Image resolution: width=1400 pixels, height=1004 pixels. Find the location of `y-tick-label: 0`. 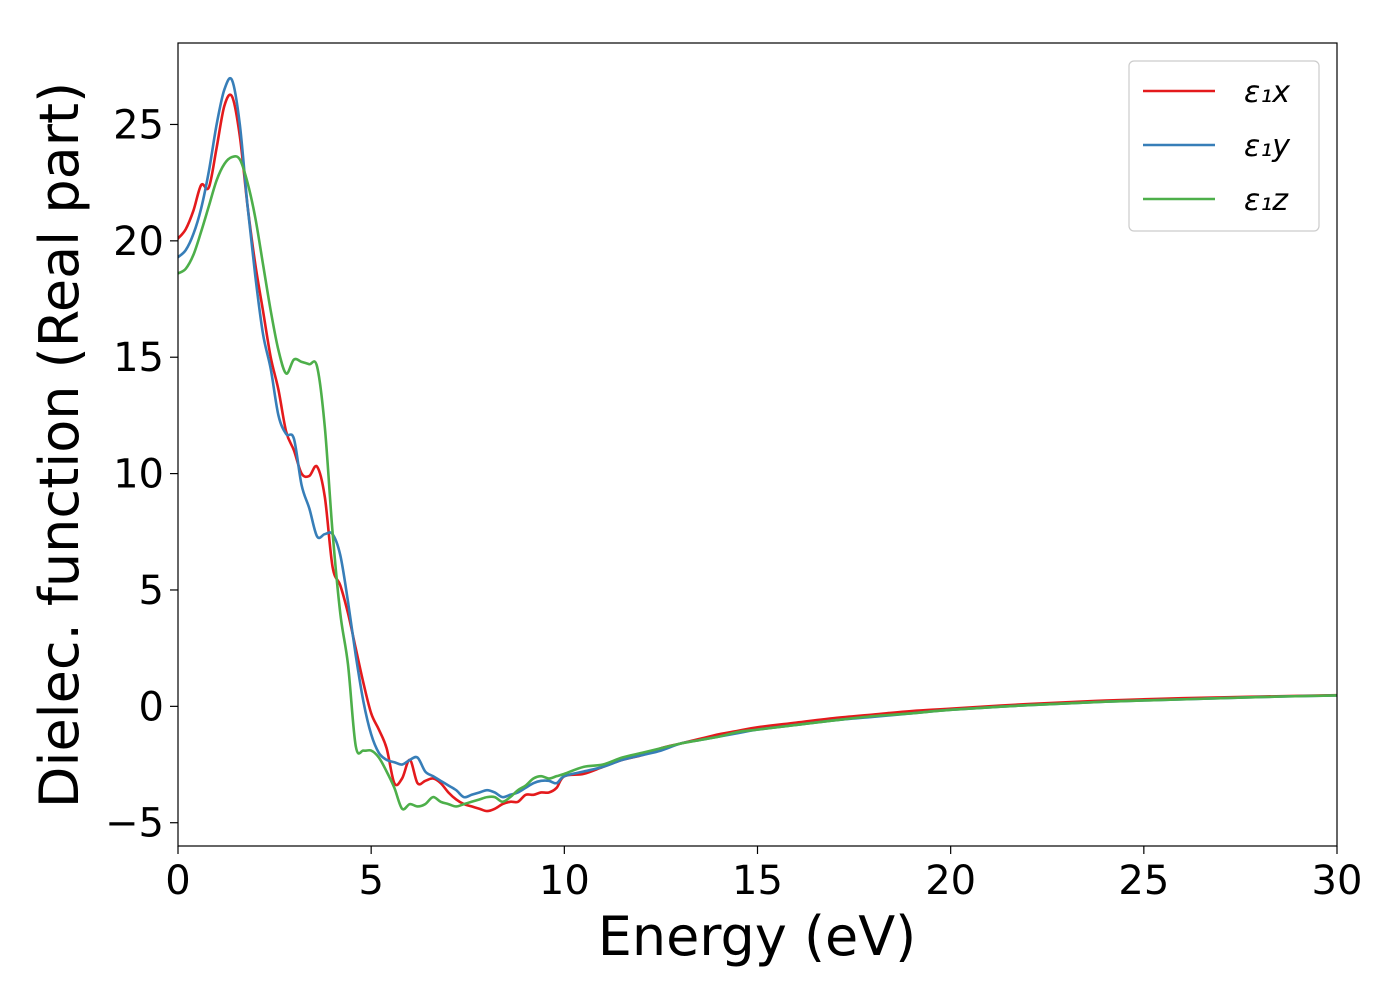

y-tick-label: 0 is located at coordinates (151, 707).